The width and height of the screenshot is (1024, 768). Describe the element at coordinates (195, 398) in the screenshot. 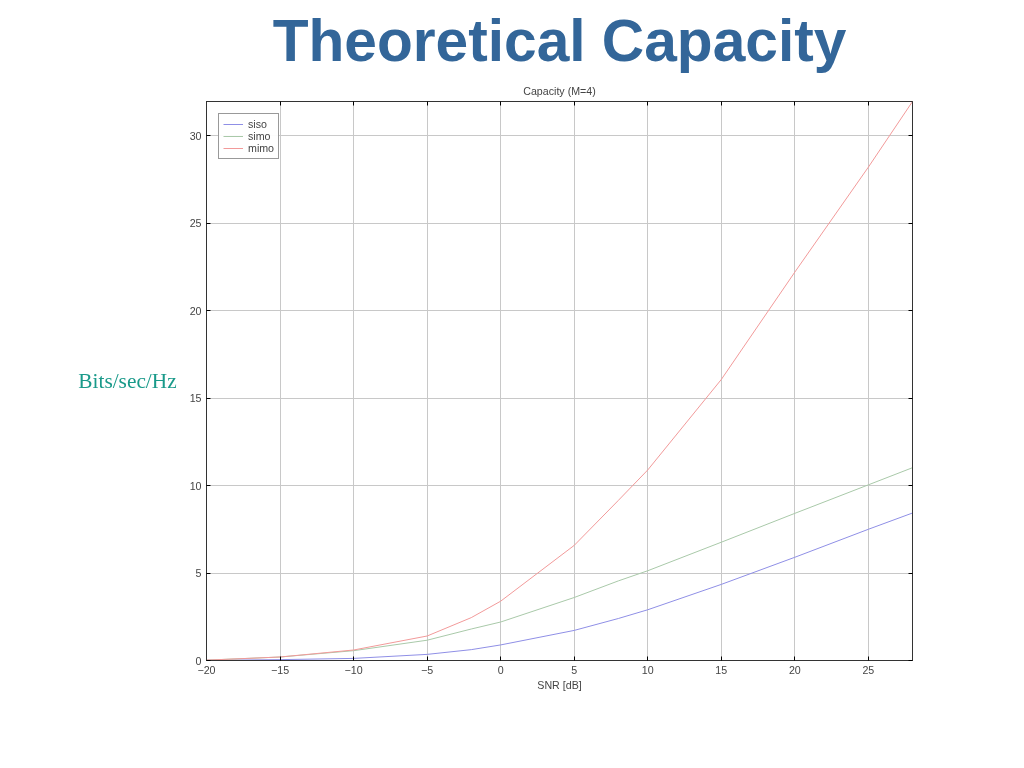

I see `y-tick-label: 15` at that location.